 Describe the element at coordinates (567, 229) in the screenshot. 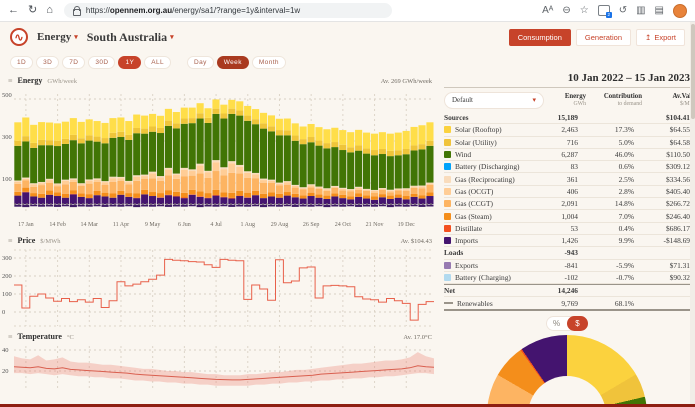

I see `table-row-distillate: Distillate 53 0.4% $686.17` at that location.